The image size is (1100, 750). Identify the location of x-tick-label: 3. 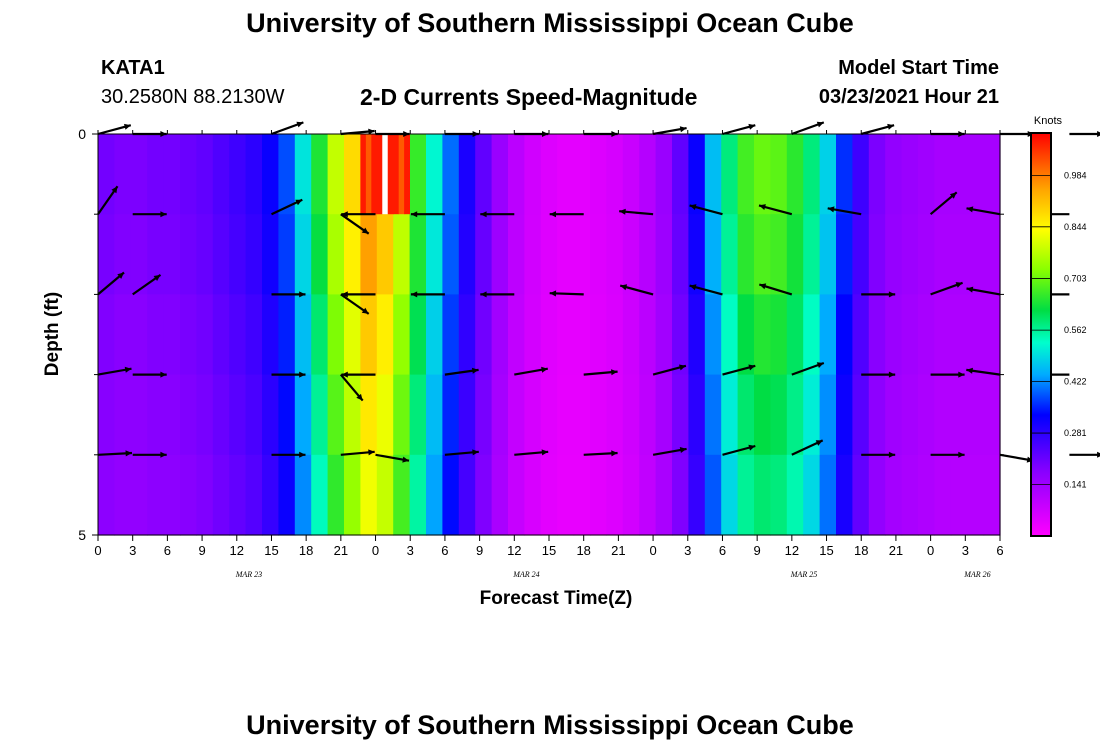
(132, 550).